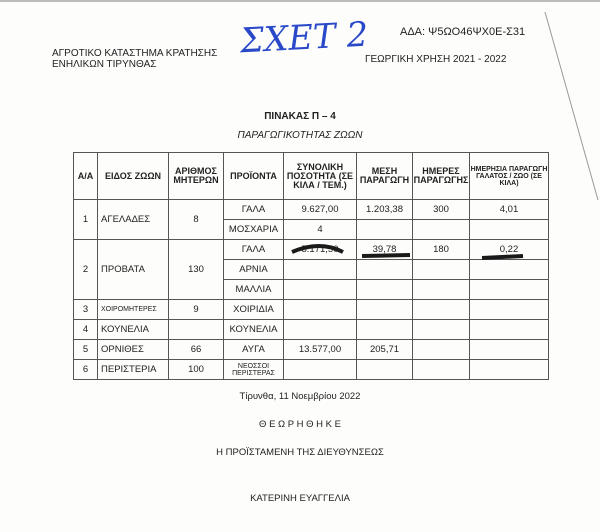 This screenshot has width=600, height=532. I want to click on table-title: ΠΙΝΑΚΑΣ Π – 4, so click(300, 116).